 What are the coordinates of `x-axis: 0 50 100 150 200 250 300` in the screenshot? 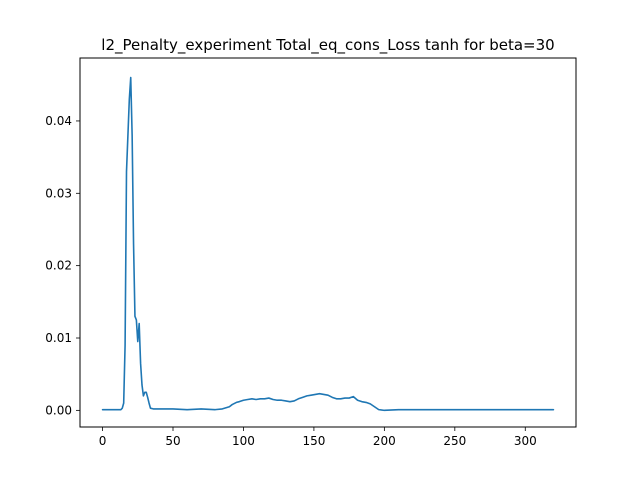 It's located at (318, 437).